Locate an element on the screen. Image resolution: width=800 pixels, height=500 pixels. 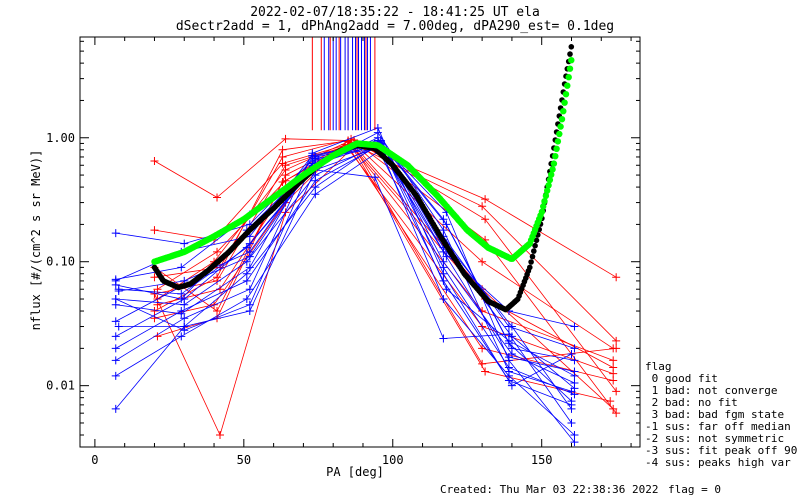
legend-title: flag is located at coordinates (658, 366).